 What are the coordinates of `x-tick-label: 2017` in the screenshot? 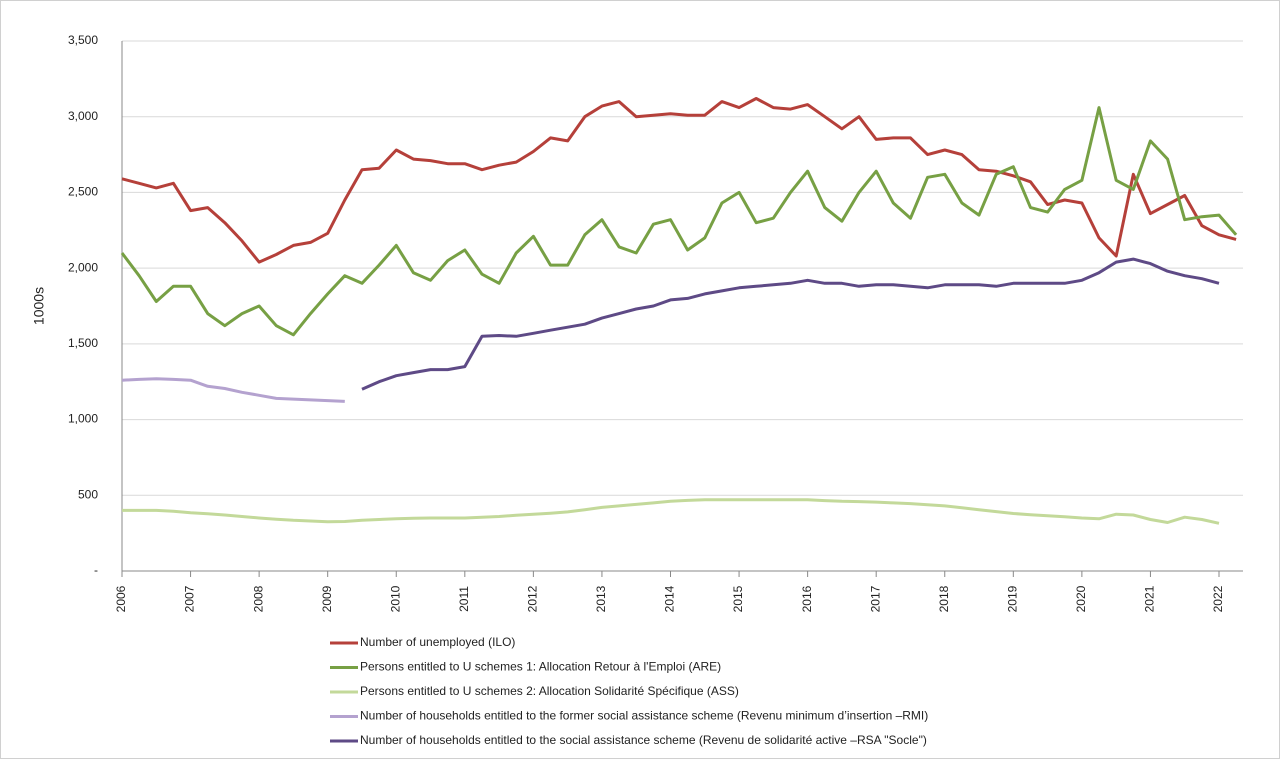 It's located at (875, 598).